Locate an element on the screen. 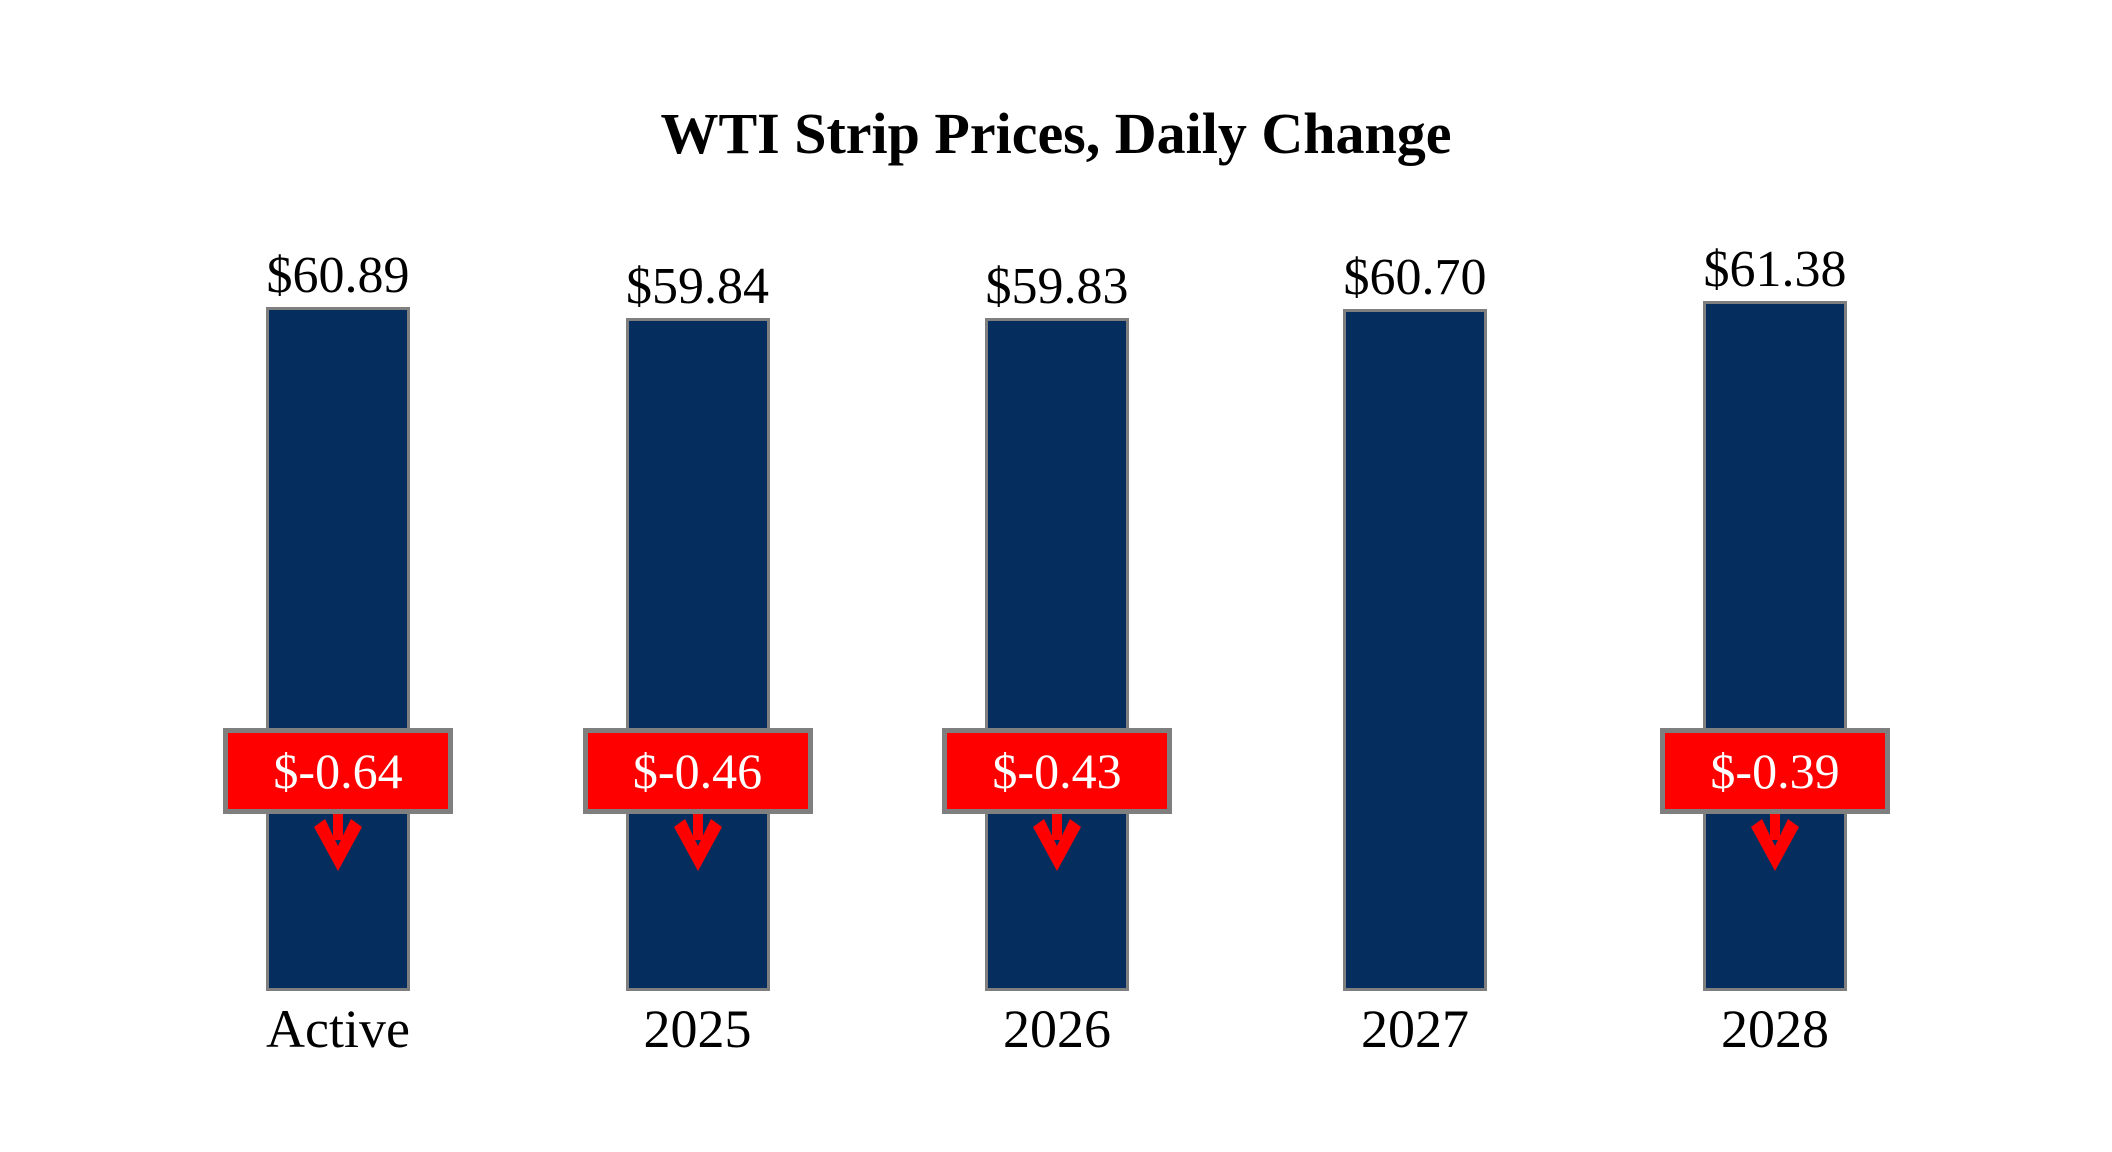 The image size is (2112, 1152). change-badge: $-0.64 is located at coordinates (338, 771).